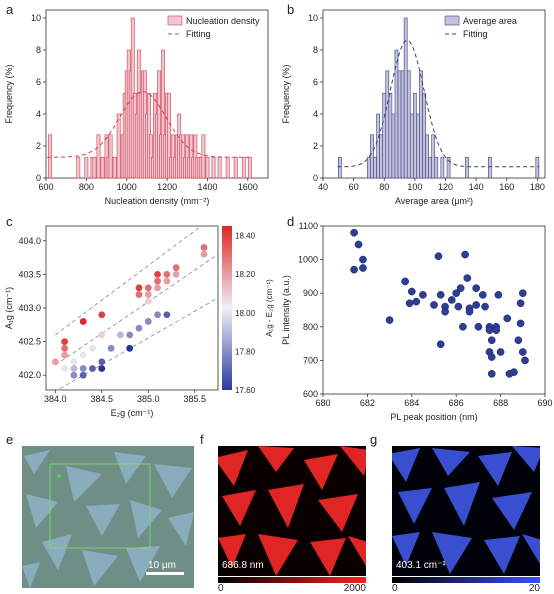 This screenshot has width=554, height=594. I want to click on y-tick-label: 2, so click(315, 146).